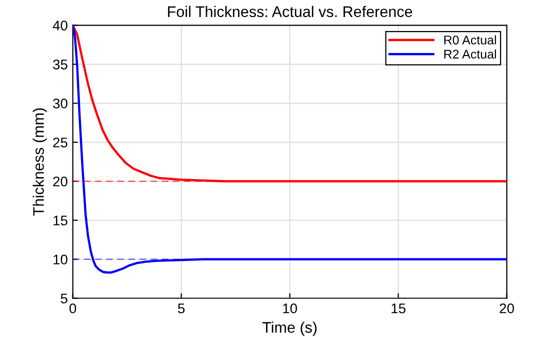  What do you see at coordinates (39, 162) in the screenshot?
I see `y-axis-title: Thickness (mm)` at bounding box center [39, 162].